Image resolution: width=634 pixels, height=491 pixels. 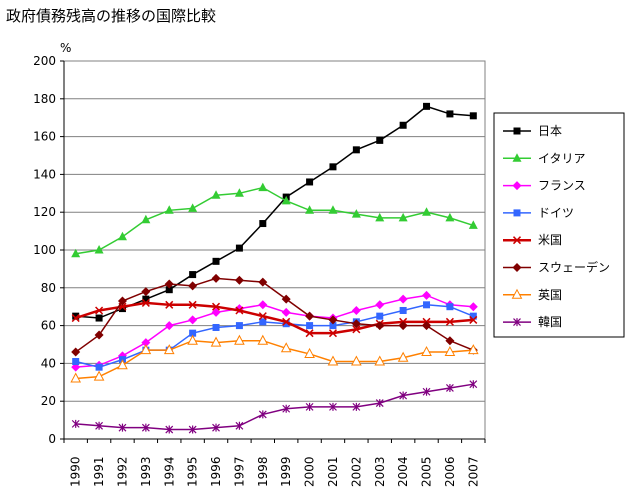 I want to click on y-tick-label: 0, so click(x=52, y=439).